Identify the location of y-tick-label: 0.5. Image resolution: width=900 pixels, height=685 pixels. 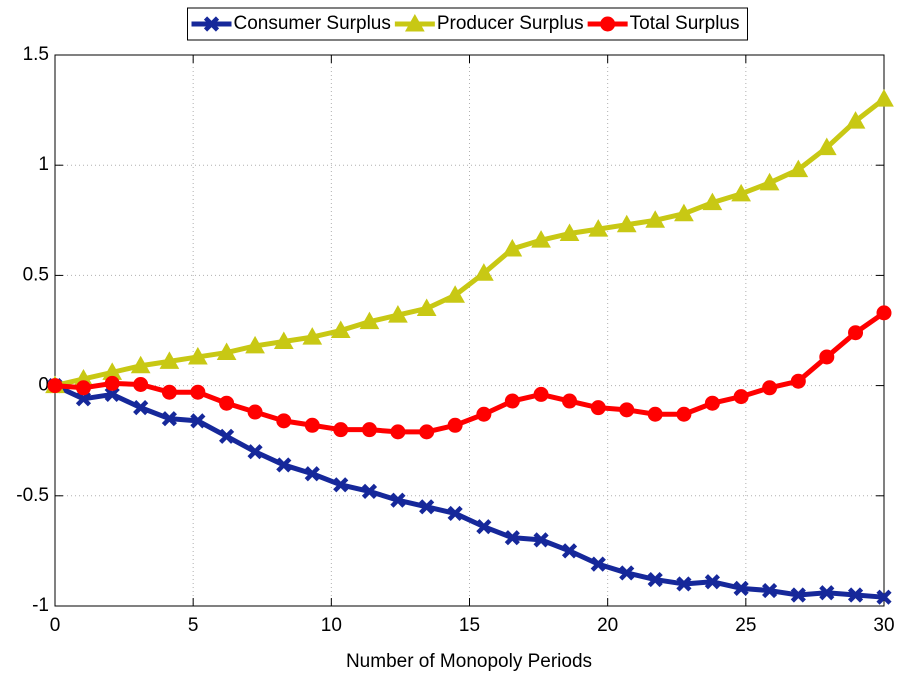
(36, 274).